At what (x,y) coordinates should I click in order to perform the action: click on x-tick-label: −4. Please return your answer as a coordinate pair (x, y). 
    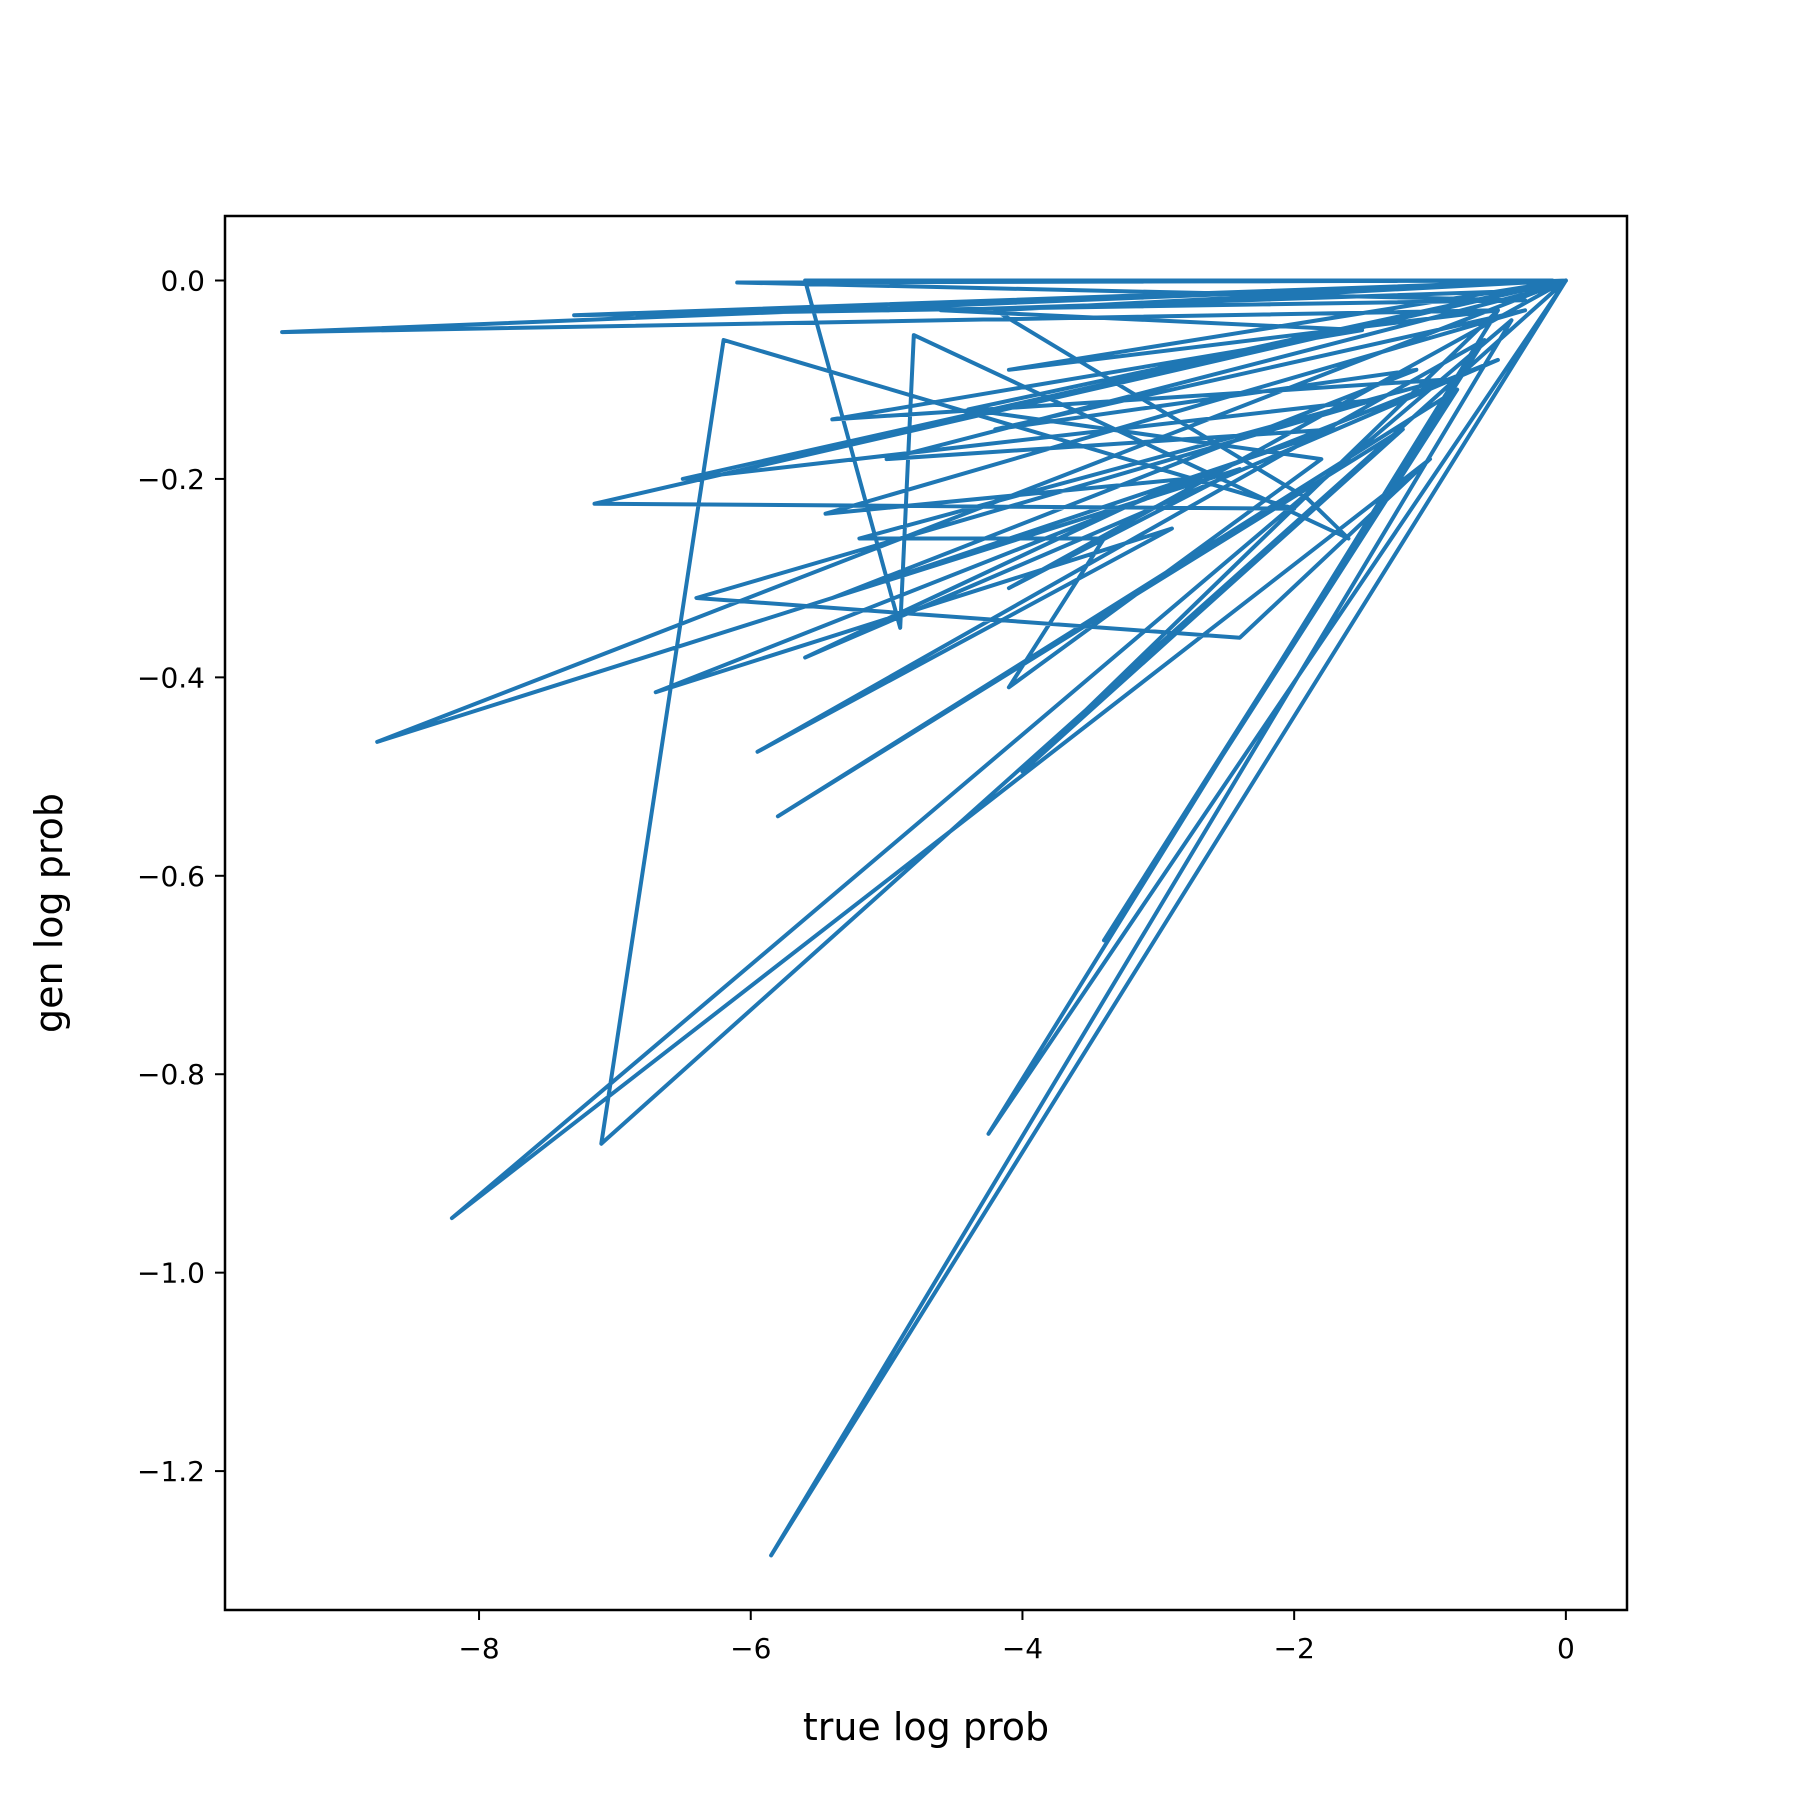
    Looking at the image, I should click on (1022, 1648).